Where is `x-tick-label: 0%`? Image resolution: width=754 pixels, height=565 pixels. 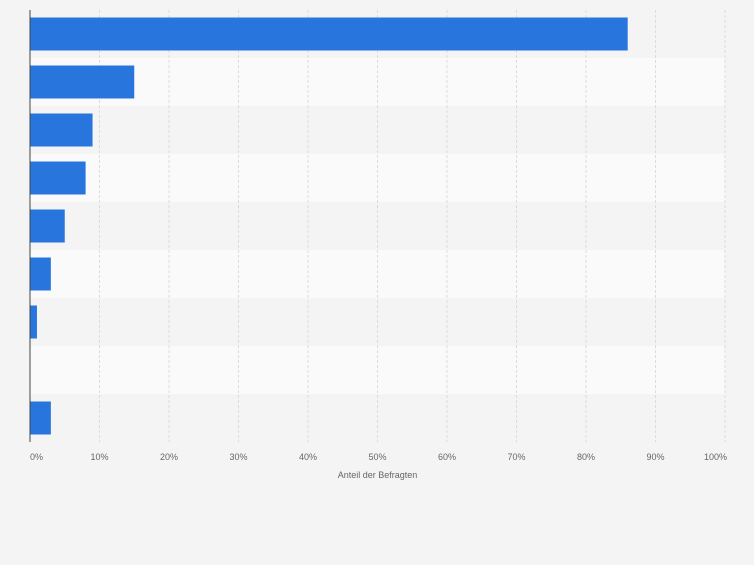
x-tick-label: 0% is located at coordinates (36, 457).